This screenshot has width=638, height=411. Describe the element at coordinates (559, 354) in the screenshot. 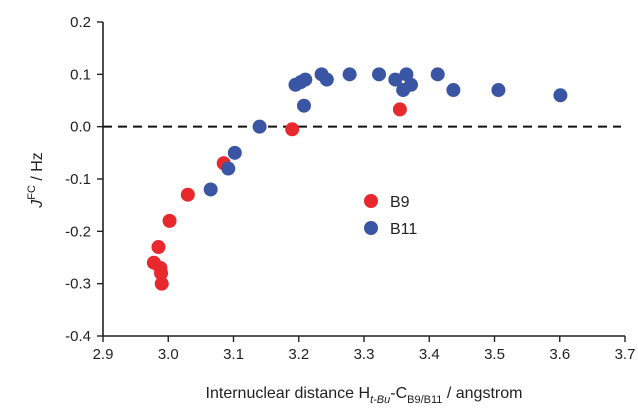

I see `x-tick-label: 3.6` at that location.